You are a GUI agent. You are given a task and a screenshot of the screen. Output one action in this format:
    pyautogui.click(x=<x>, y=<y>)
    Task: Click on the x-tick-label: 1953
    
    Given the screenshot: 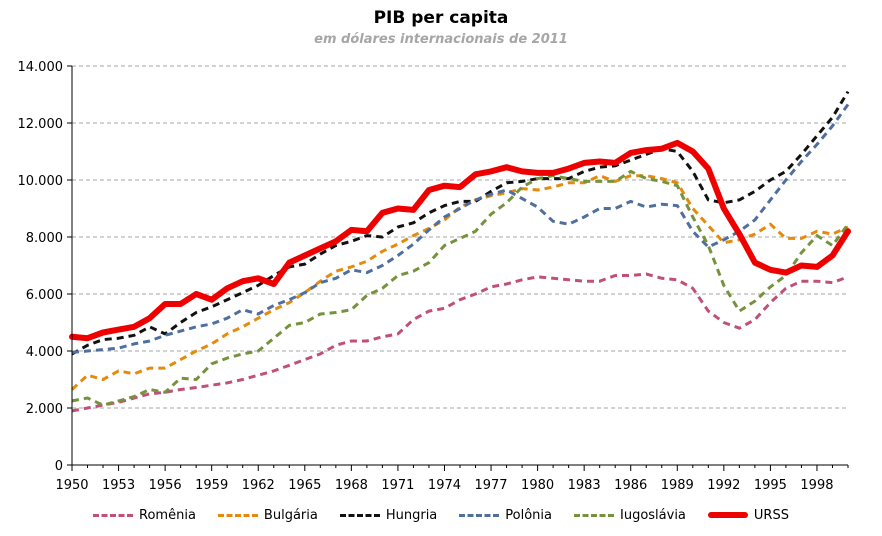 What is the action you would take?
    pyautogui.click(x=118, y=485)
    